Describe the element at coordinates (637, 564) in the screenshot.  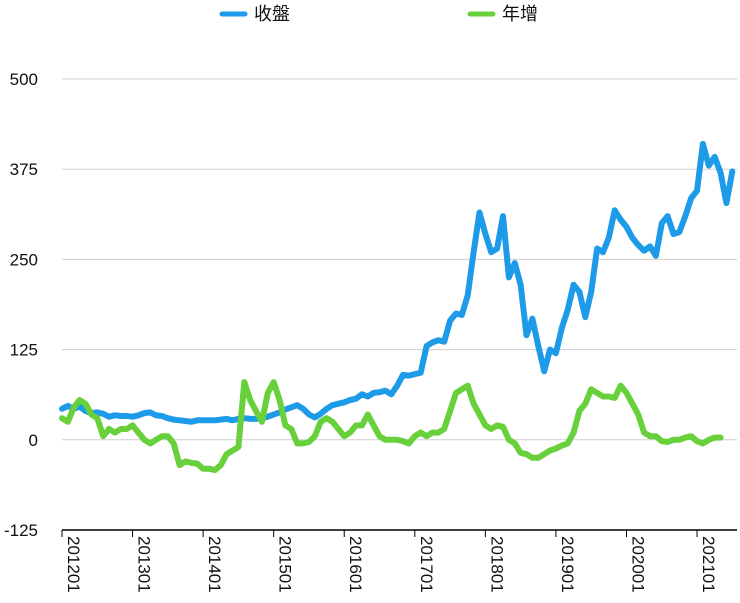
I see `x-tick-label: 202001` at that location.